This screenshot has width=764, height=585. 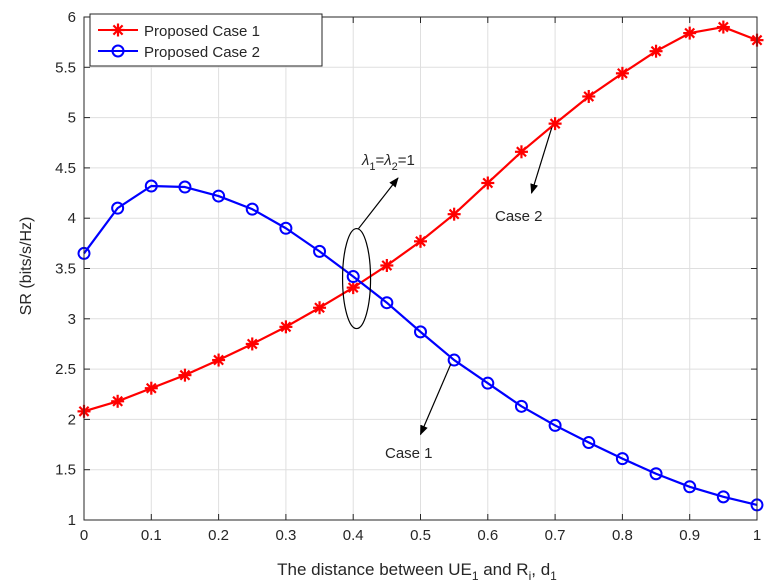 I want to click on legend-marker-series1, so click(x=118, y=30).